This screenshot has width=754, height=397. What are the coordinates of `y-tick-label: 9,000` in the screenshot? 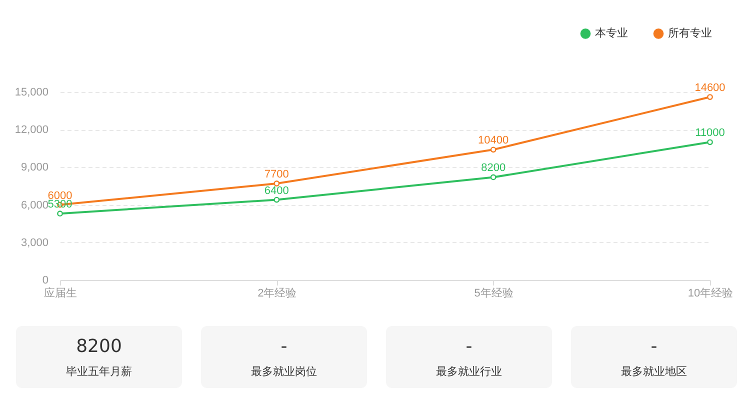 It's located at (34, 168).